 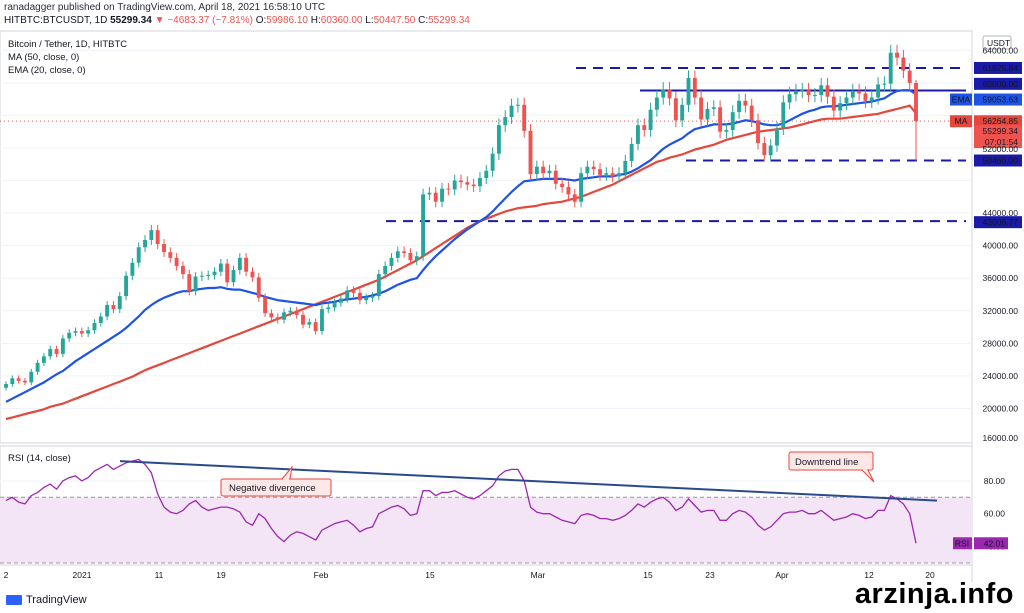 I want to click on downtrend-line-callout: Downtrend line, so click(x=831, y=467).